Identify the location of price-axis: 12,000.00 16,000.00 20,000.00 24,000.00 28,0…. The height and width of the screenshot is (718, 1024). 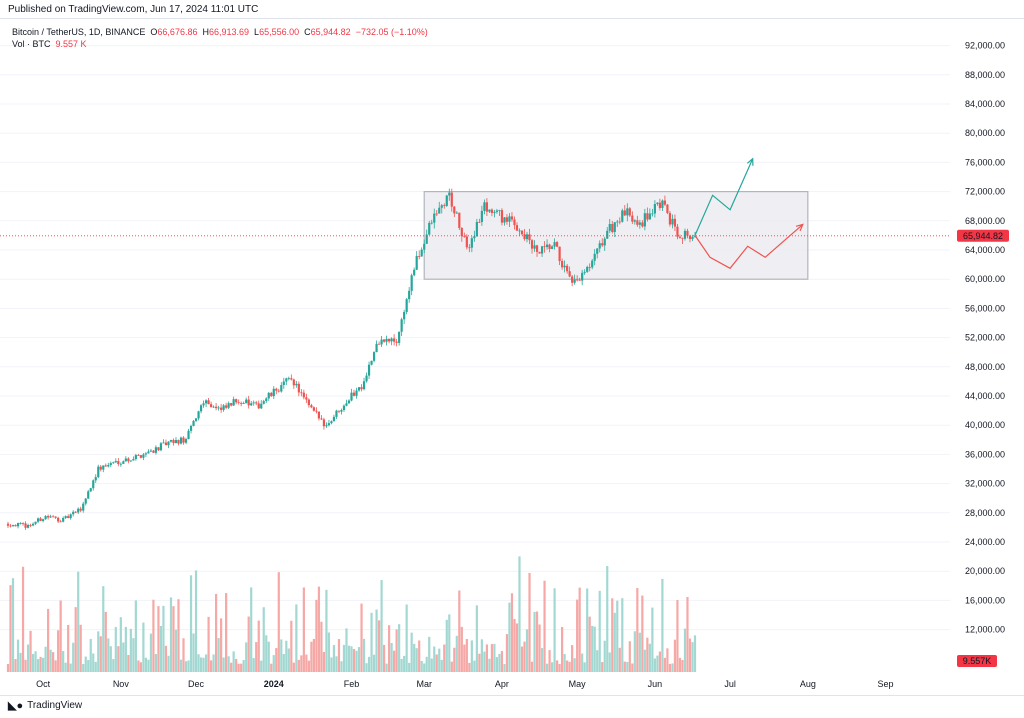
(985, 338).